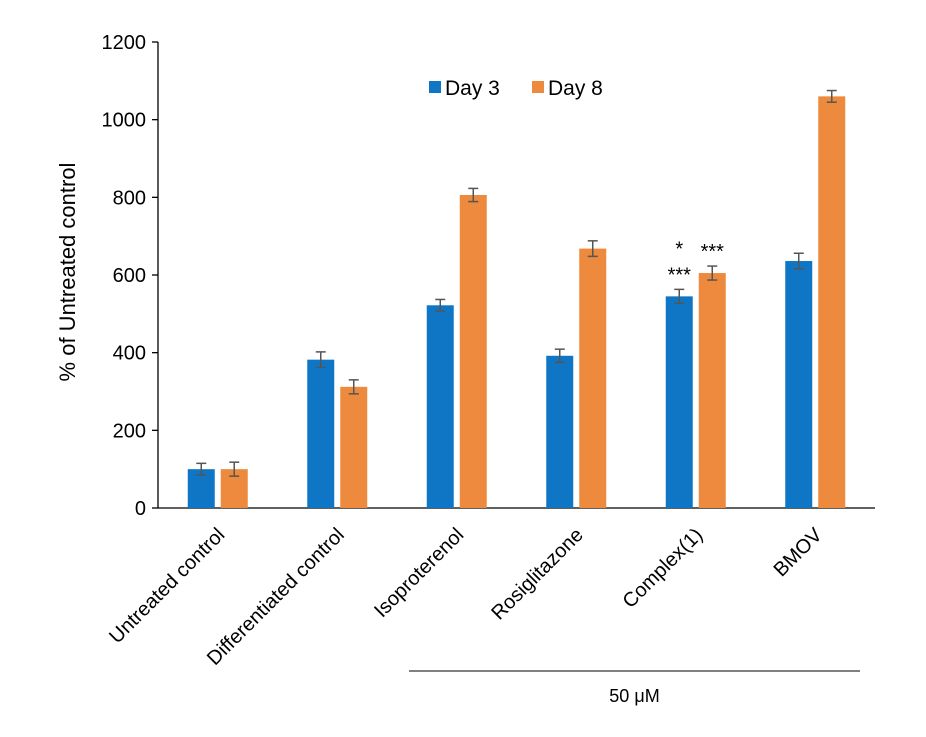 The image size is (926, 737). Describe the element at coordinates (129, 198) in the screenshot. I see `y-tick-label: 800` at that location.